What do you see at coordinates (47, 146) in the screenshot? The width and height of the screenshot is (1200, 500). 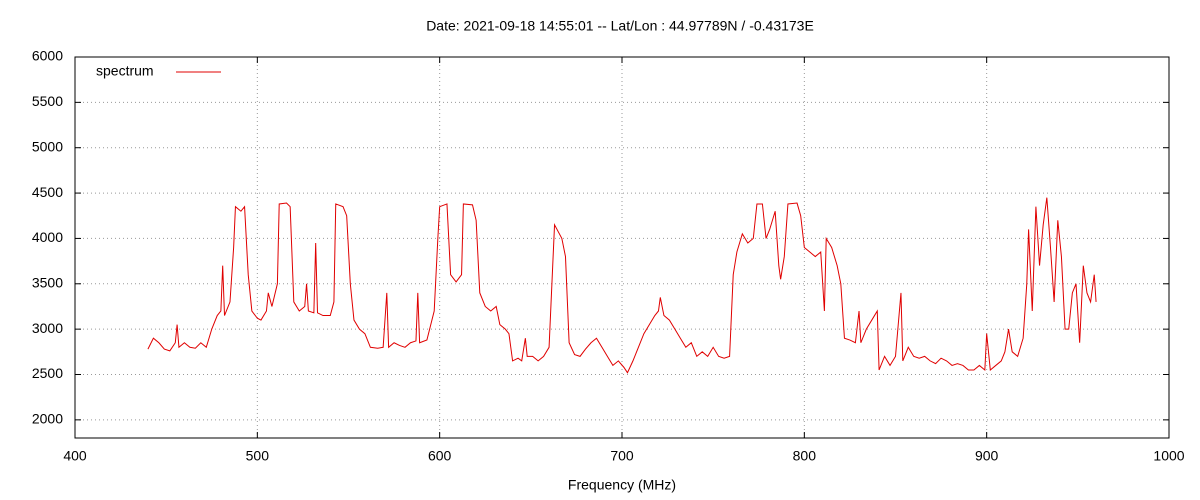 I see `y-tick-label: 5000` at bounding box center [47, 146].